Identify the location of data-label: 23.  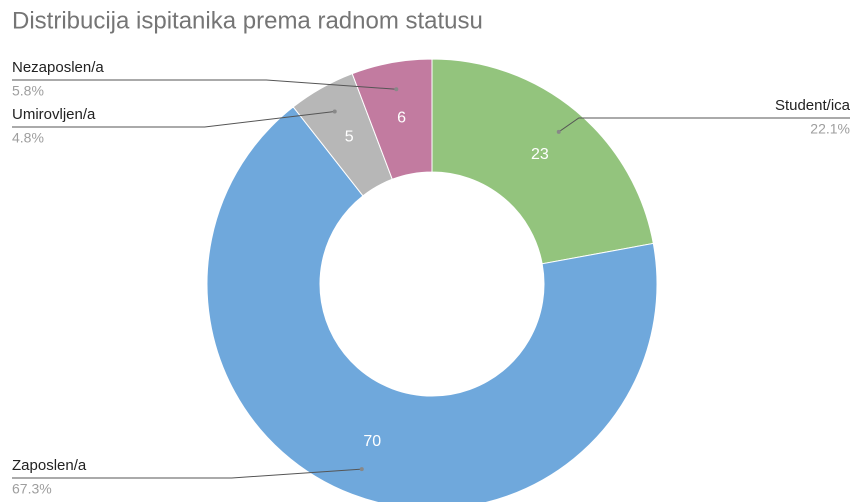
(540, 154).